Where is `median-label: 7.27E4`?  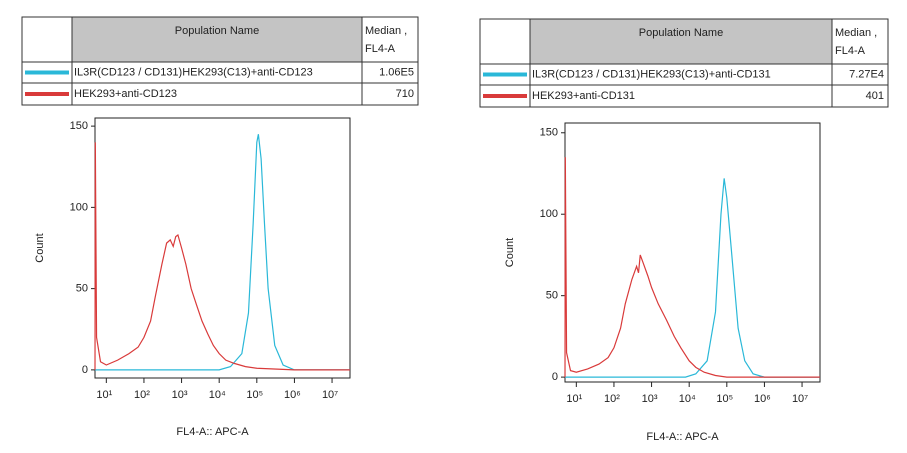 median-label: 7.27E4 is located at coordinates (866, 74).